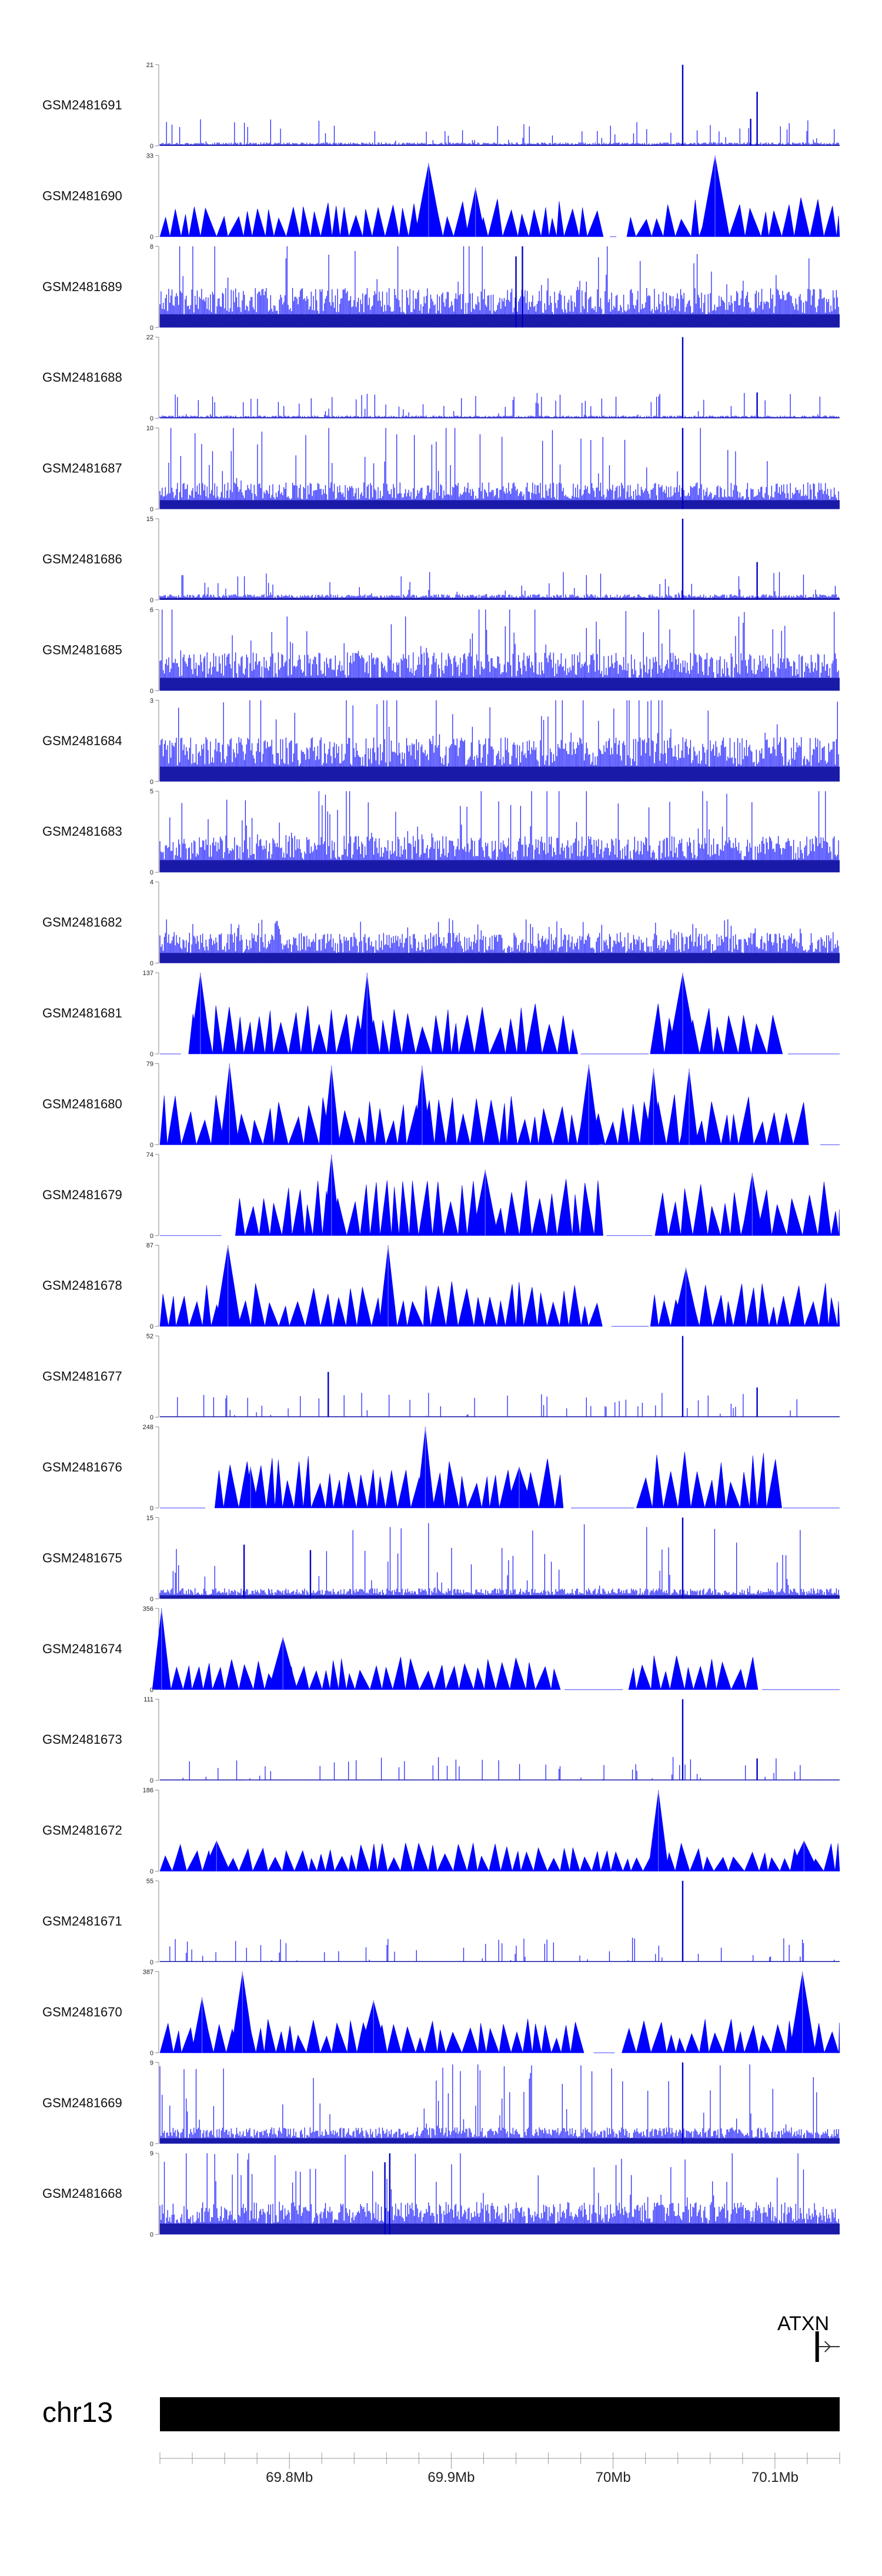  What do you see at coordinates (148, 1609) in the screenshot?
I see `y-max-label: 356` at bounding box center [148, 1609].